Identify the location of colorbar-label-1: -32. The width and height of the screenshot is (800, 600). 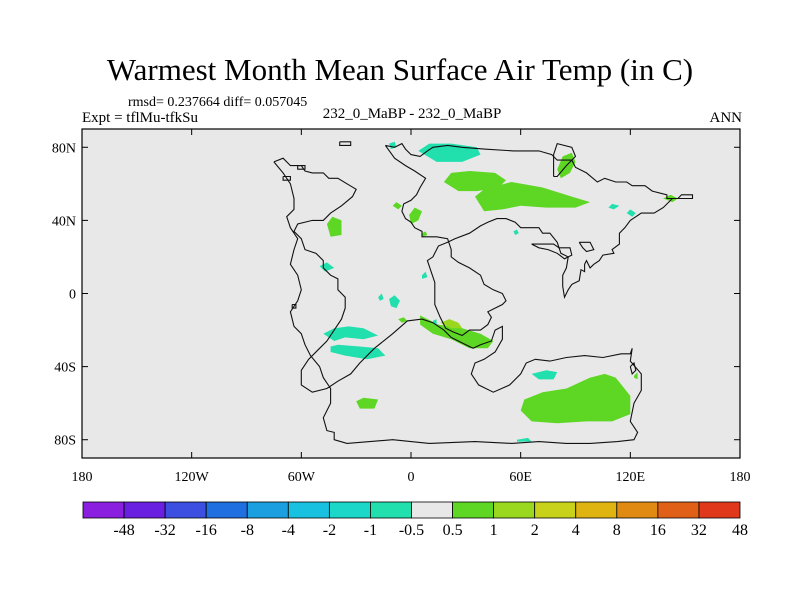
(164, 530).